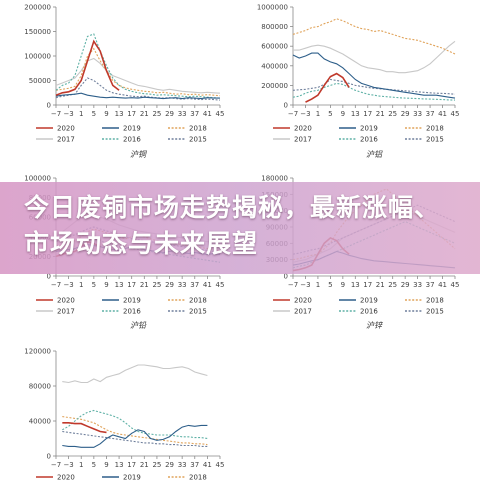 This screenshot has height=480, width=480. What do you see at coordinates (374, 154) in the screenshot?
I see `chart-caption: 沪铝` at bounding box center [374, 154].